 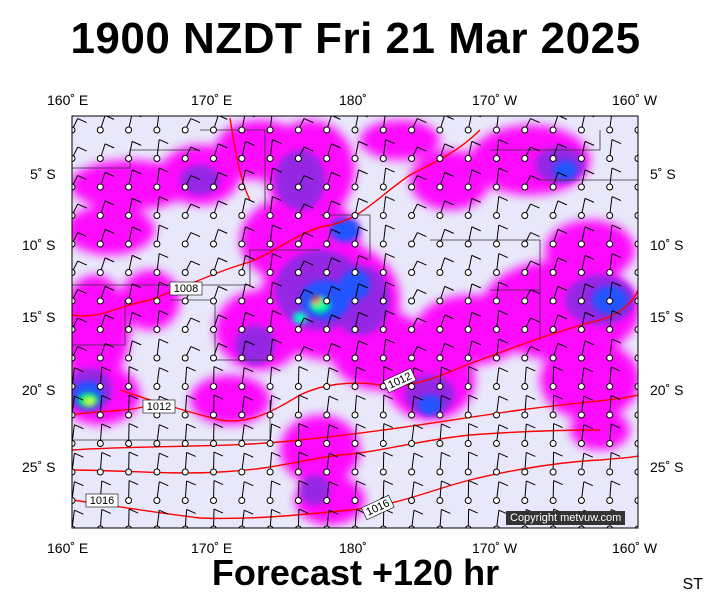 I want to click on left-lat-label: 10˚ S, so click(x=39, y=245).